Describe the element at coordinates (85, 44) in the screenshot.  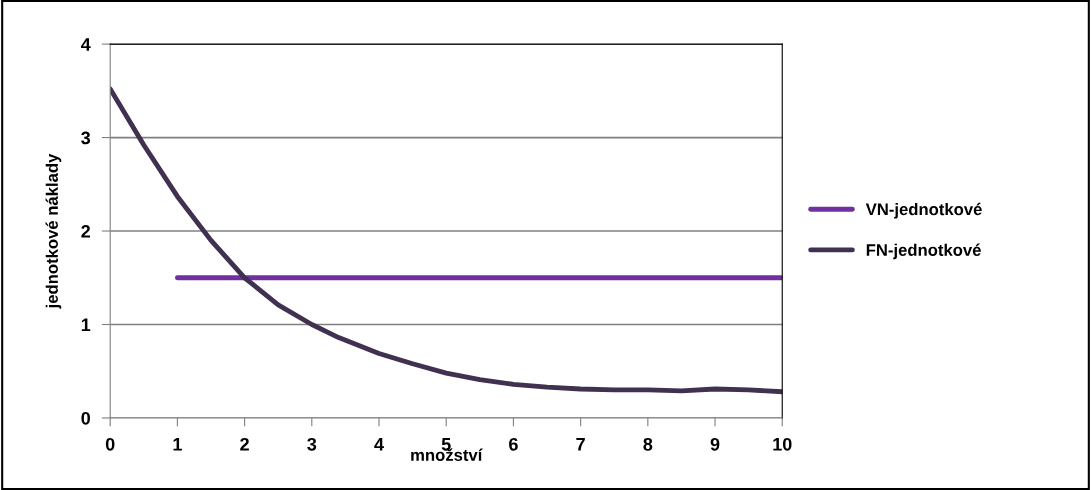
I see `y-tick-label: 4` at that location.